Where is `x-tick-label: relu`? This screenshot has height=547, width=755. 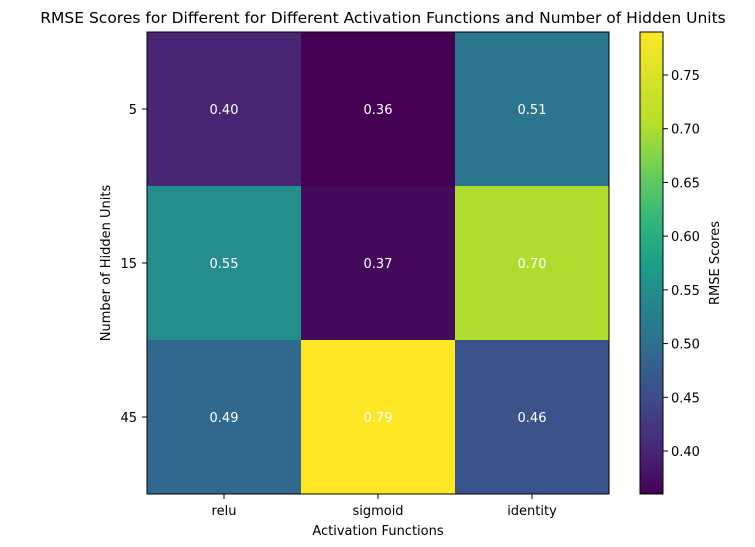
x-tick-label: relu is located at coordinates (224, 511).